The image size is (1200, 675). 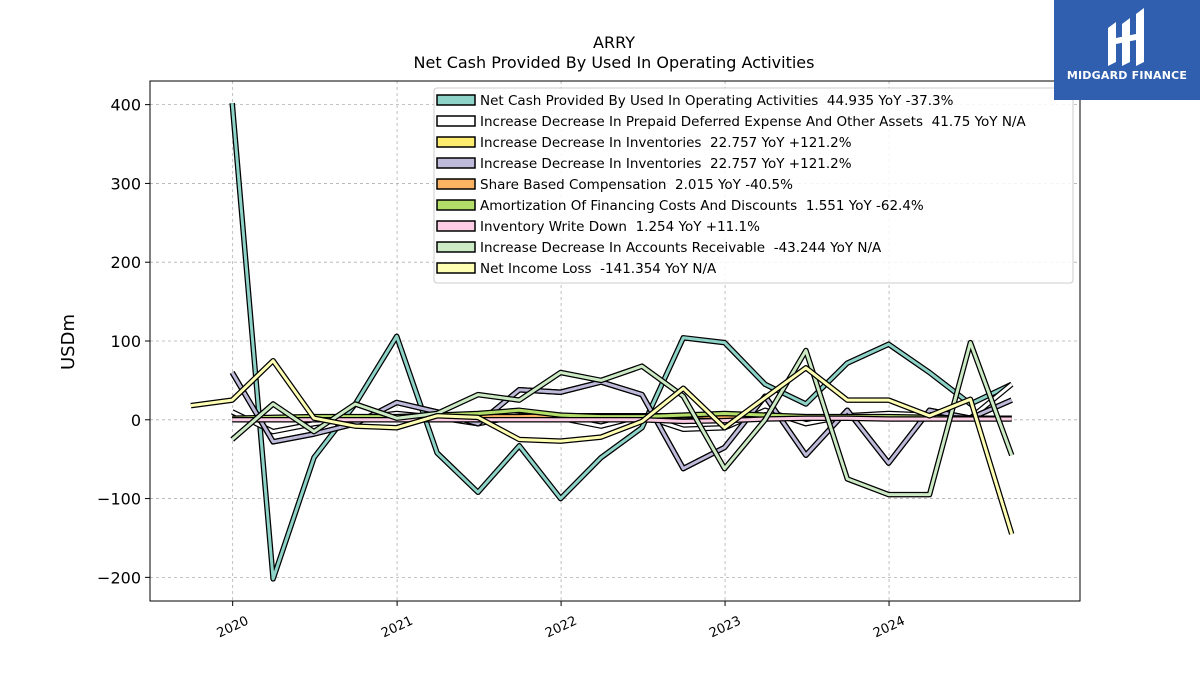 What do you see at coordinates (598, 269) in the screenshot?
I see `legend-entry: Net Income Loss -141.354 YoY N/A` at bounding box center [598, 269].